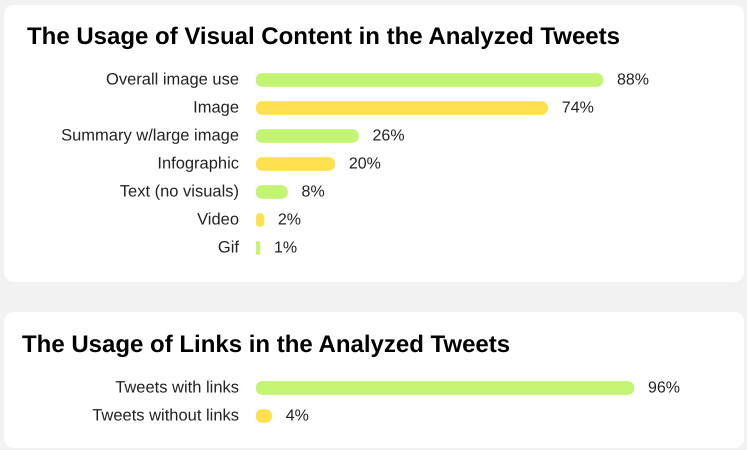 This screenshot has height=450, width=747. I want to click on y-tick-label: Image, so click(216, 107).